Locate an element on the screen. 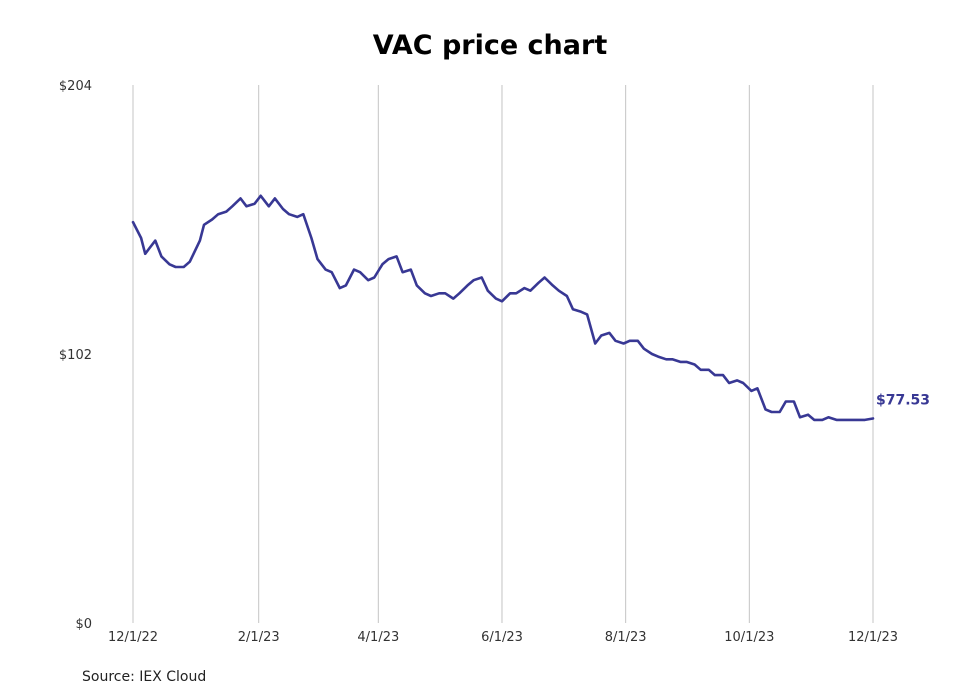 The image size is (980, 699). y-axis-tick-labels: $0 $102 $204 is located at coordinates (75, 355).